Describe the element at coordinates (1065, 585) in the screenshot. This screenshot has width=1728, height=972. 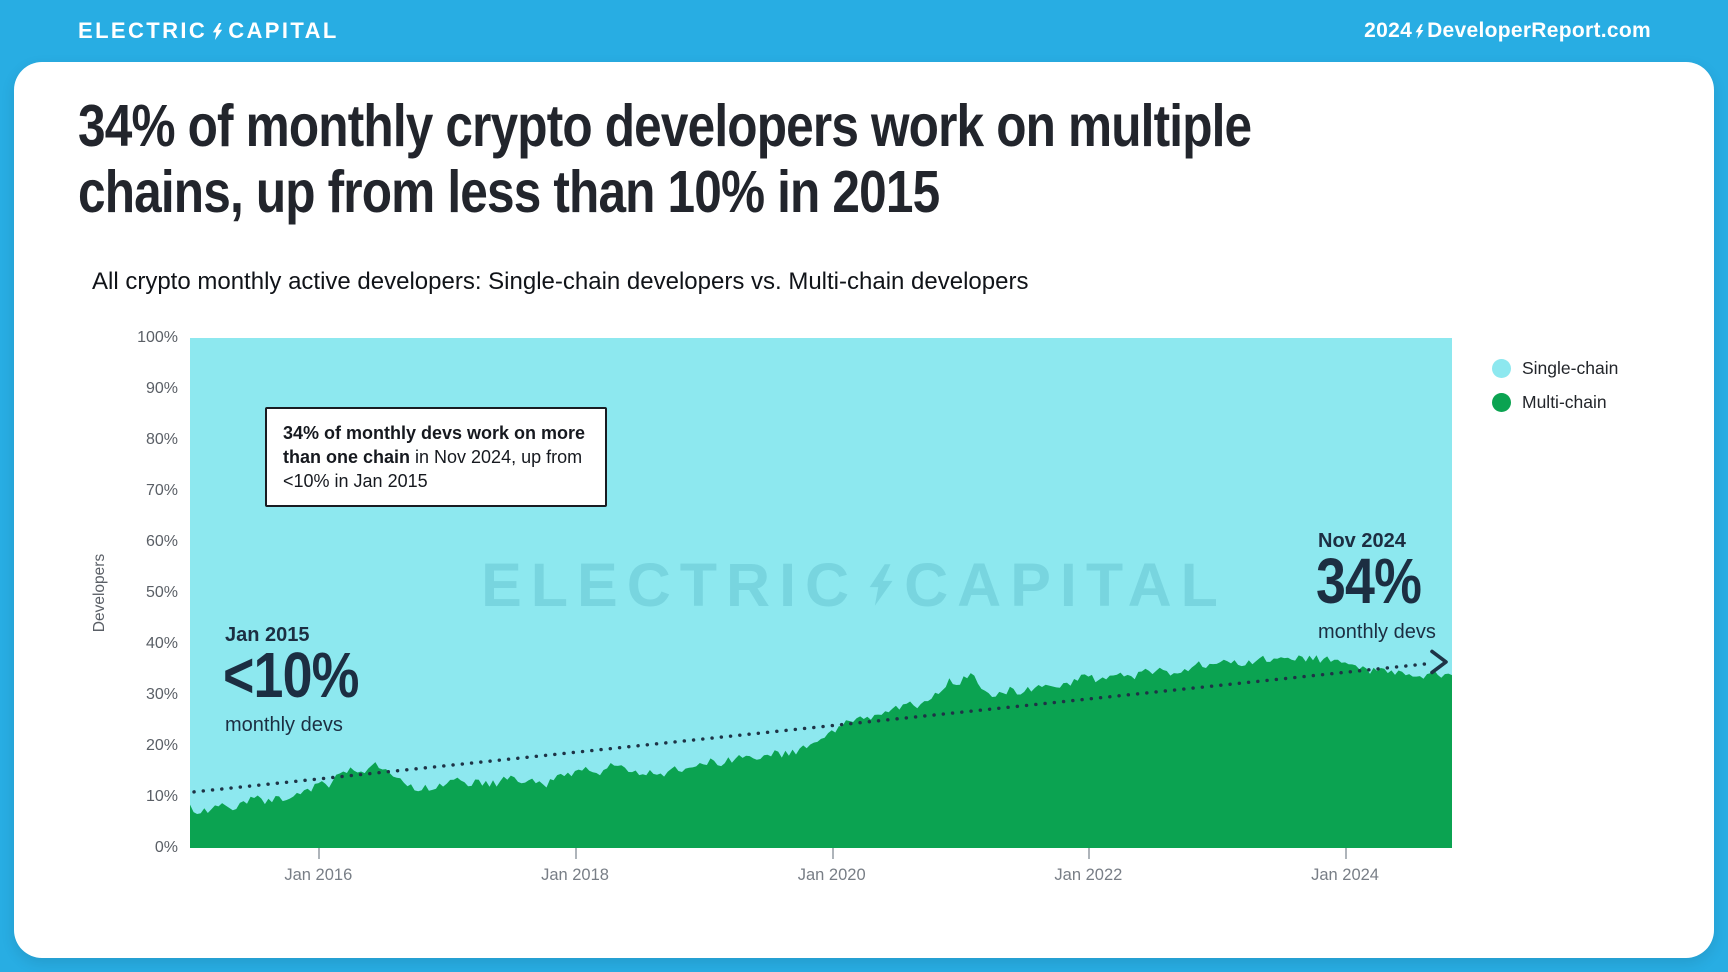
I see `watermark-word-capital: CAPITAL` at that location.